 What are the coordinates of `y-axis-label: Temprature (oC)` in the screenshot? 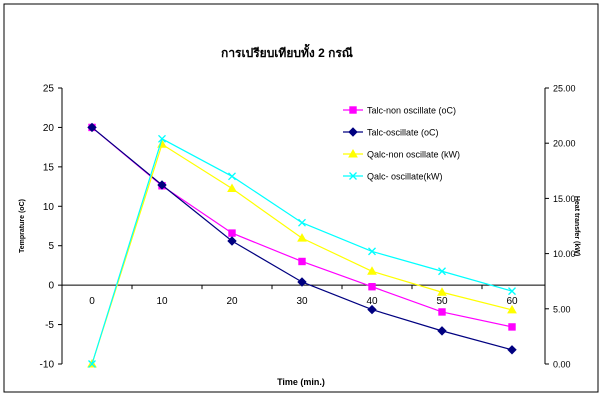 It's located at (22, 226).